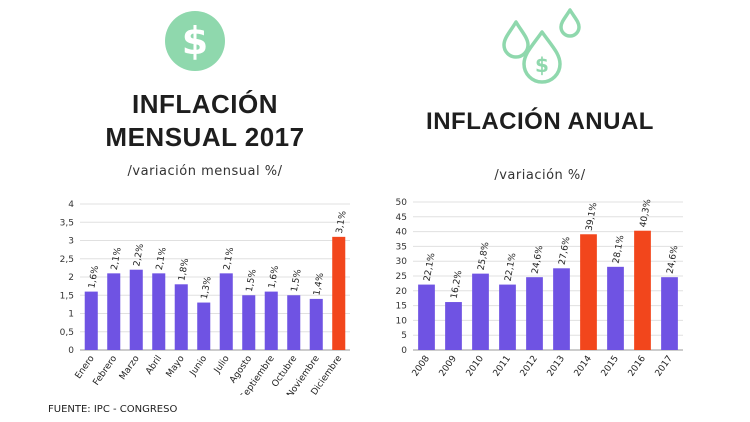  What do you see at coordinates (541, 46) in the screenshot?
I see `money-drops-icon: $` at bounding box center [541, 46].